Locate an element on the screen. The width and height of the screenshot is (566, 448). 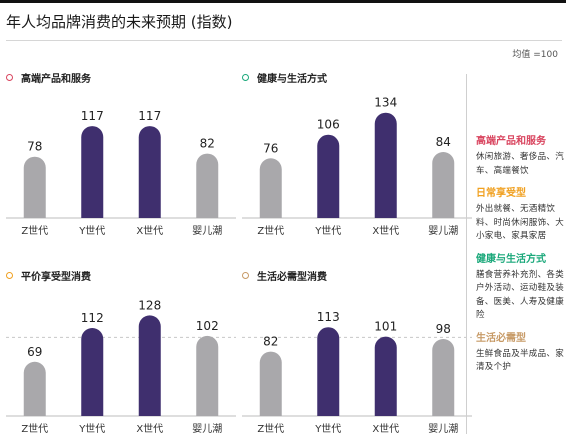
bar-value-label: 98 is located at coordinates (443, 329).